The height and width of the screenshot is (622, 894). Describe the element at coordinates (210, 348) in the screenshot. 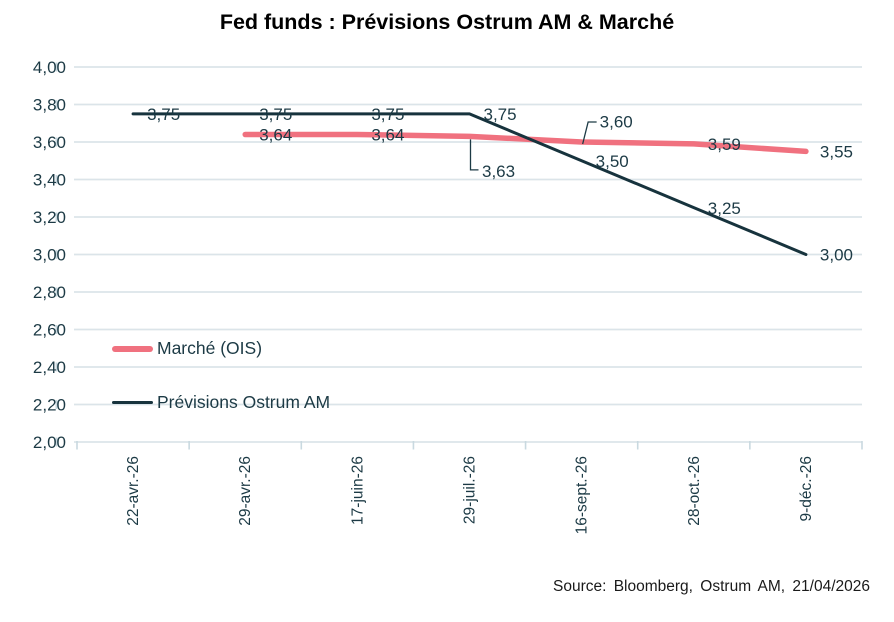

I see `legend-label-marche-ois: Marché (OIS)` at that location.